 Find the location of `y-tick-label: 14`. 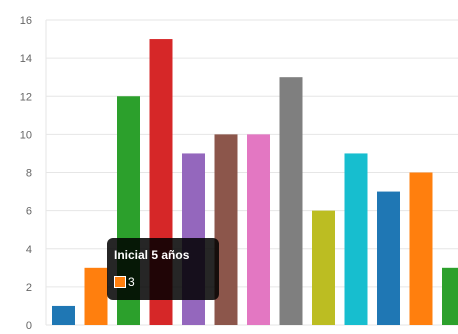

y-tick-label: 14 is located at coordinates (26, 59).